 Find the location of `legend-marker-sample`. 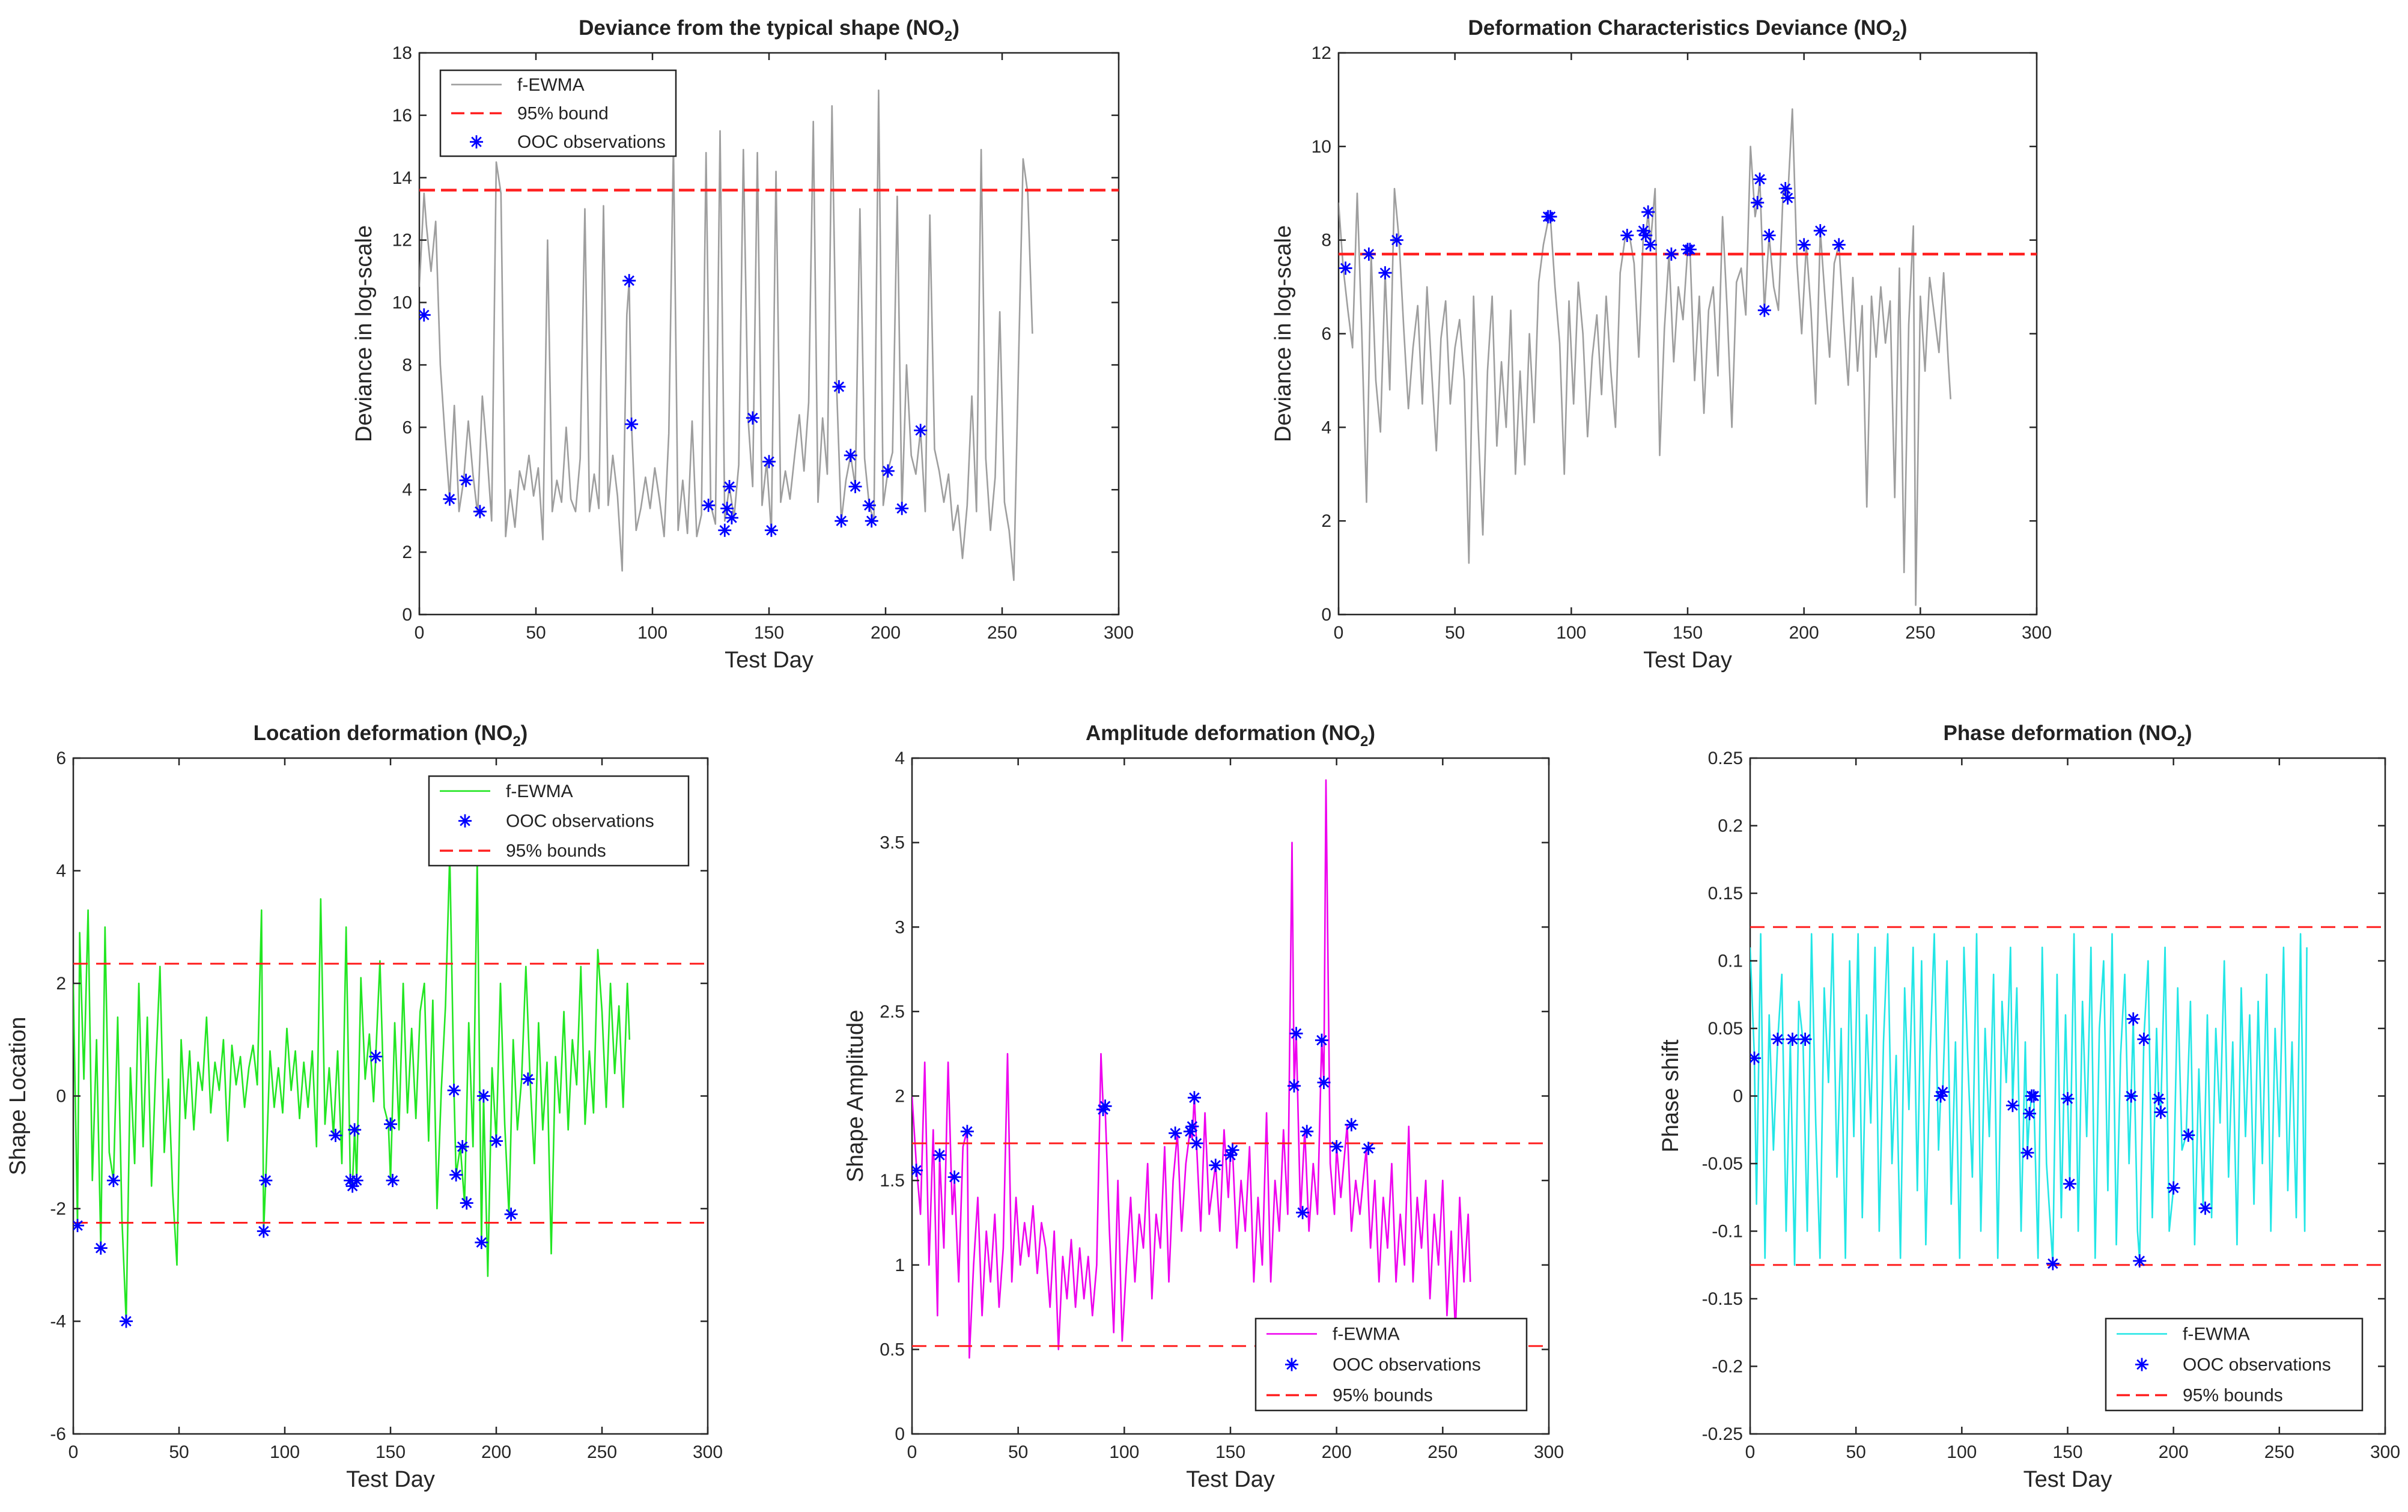

legend-marker-sample is located at coordinates (1291, 1364).